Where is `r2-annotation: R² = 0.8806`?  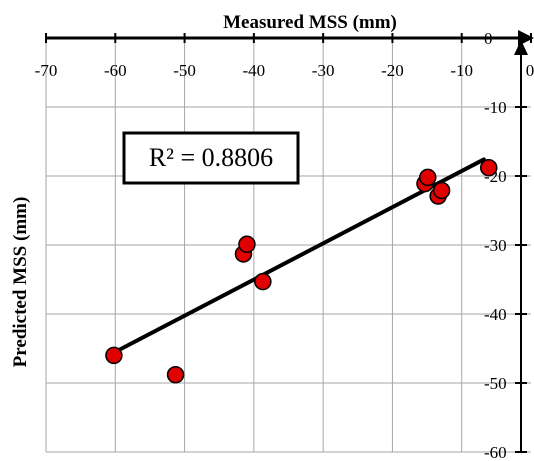
r2-annotation: R² = 0.8806 is located at coordinates (211, 157).